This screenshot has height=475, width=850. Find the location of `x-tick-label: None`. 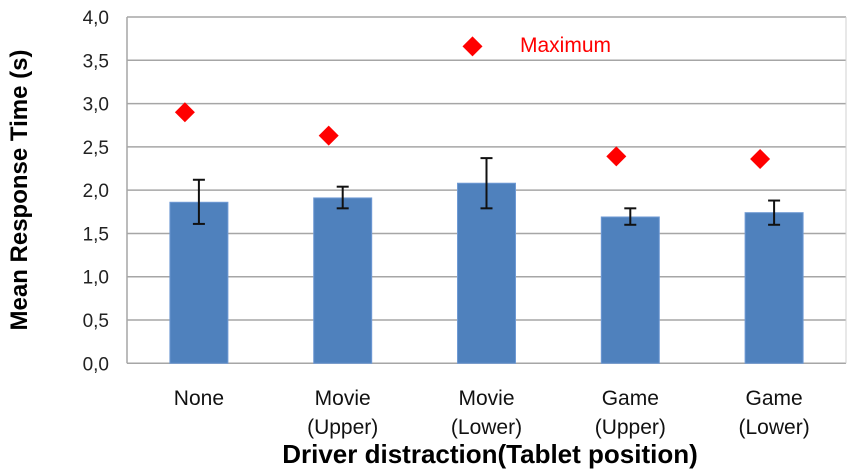

x-tick-label: None is located at coordinates (199, 398).